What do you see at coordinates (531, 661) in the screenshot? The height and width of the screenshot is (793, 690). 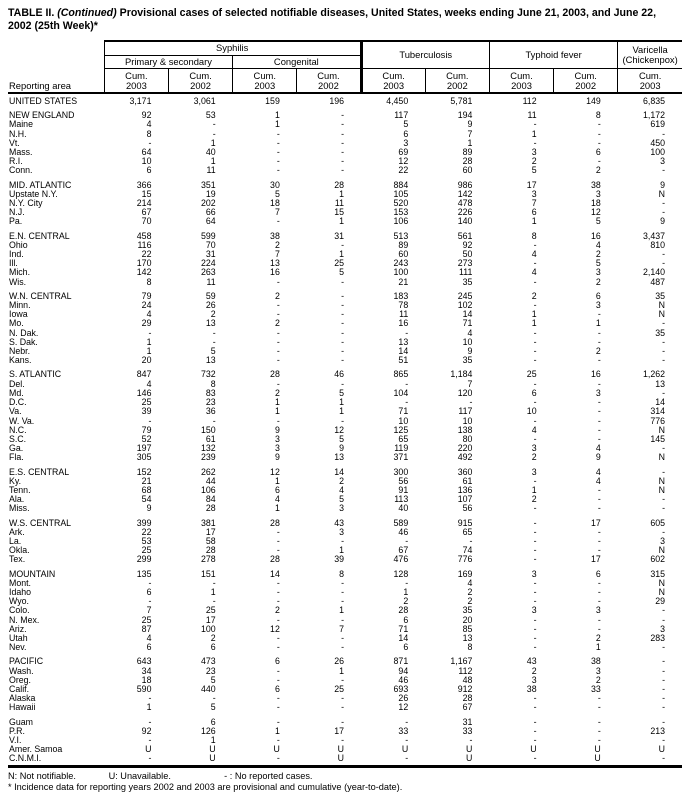 I see `value-cell: 43` at bounding box center [531, 661].